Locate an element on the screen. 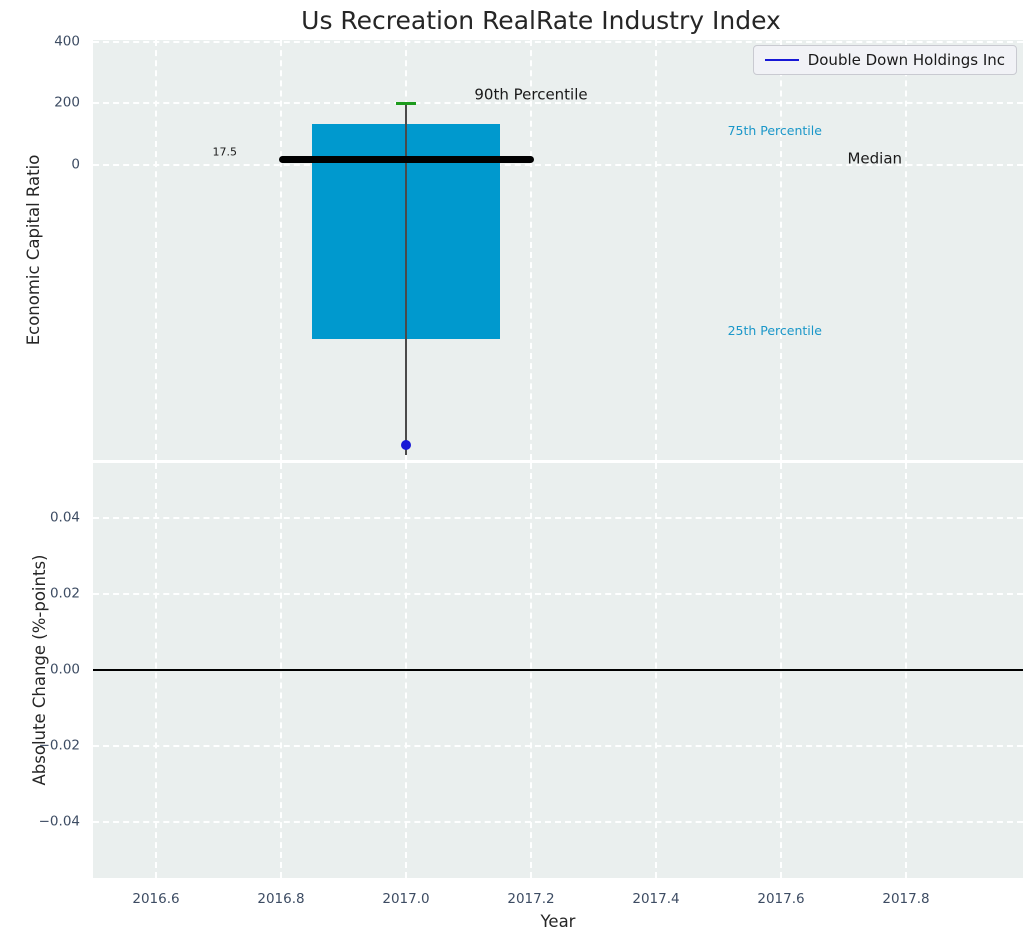 Image resolution: width=1034 pixels, height=942 pixels. y-tick-label: 0.04 is located at coordinates (64, 517).